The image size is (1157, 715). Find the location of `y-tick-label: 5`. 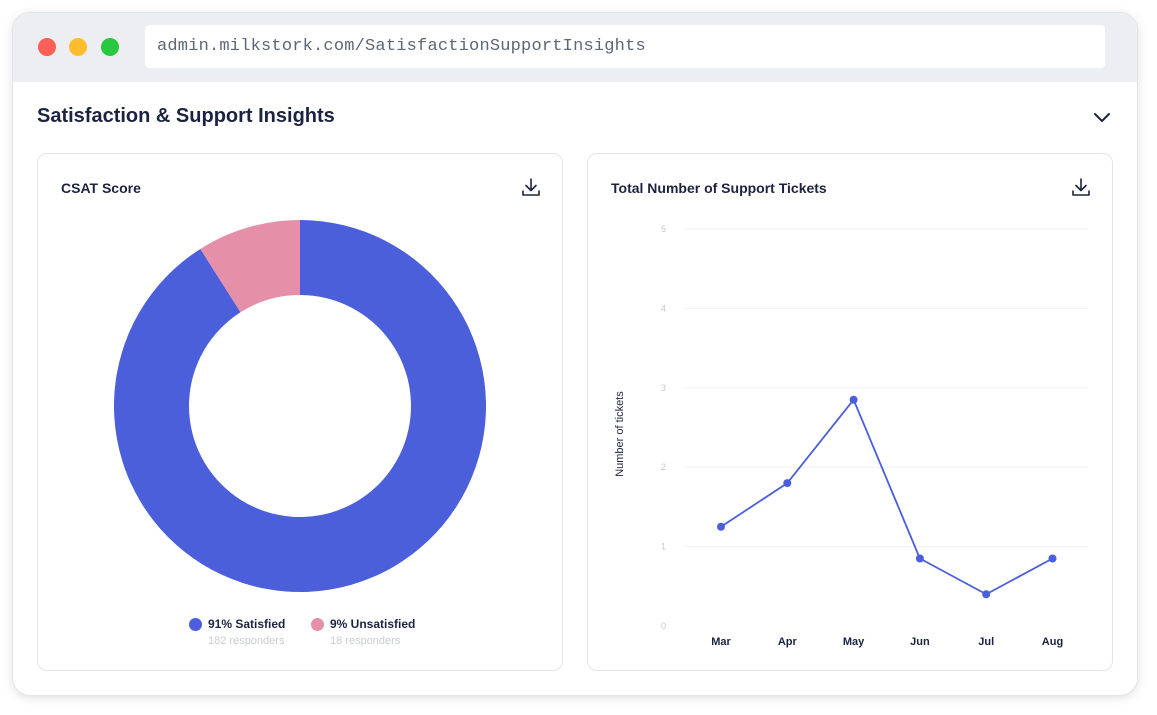

y-tick-label: 5 is located at coordinates (663, 229).